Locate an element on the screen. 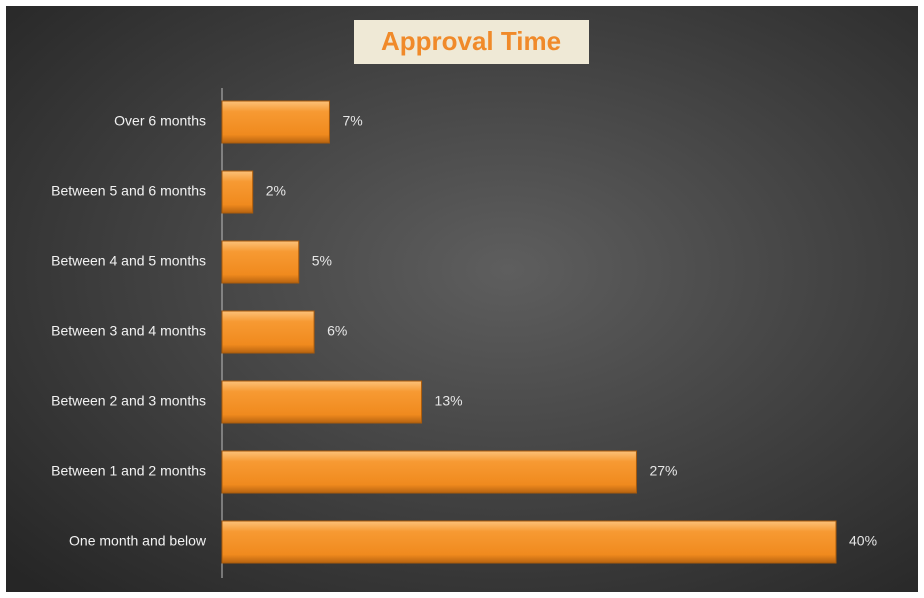 Image resolution: width=924 pixels, height=598 pixels. y-tick-label: One month and below is located at coordinates (138, 541).